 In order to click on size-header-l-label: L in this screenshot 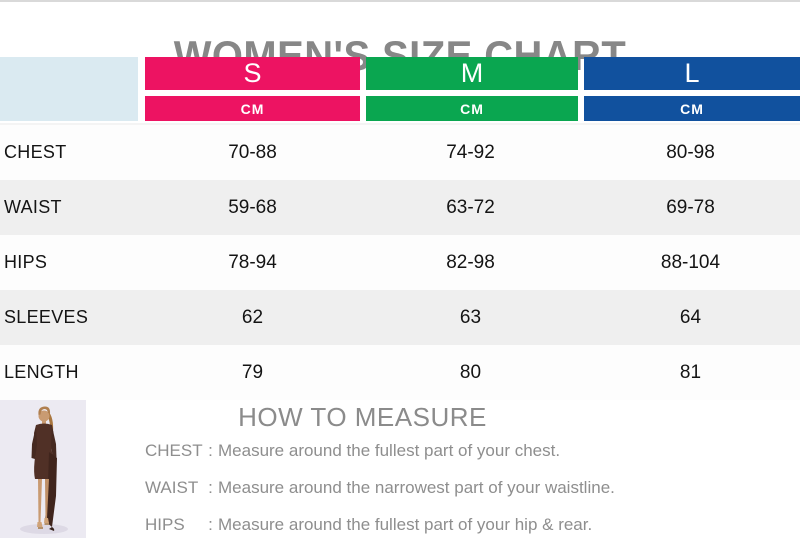, I will do `click(692, 73)`.